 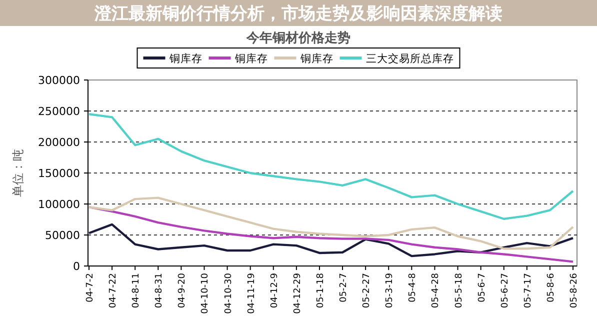 What do you see at coordinates (367, 290) in the screenshot?
I see `x-tick-label: 05-2-27` at bounding box center [367, 290].